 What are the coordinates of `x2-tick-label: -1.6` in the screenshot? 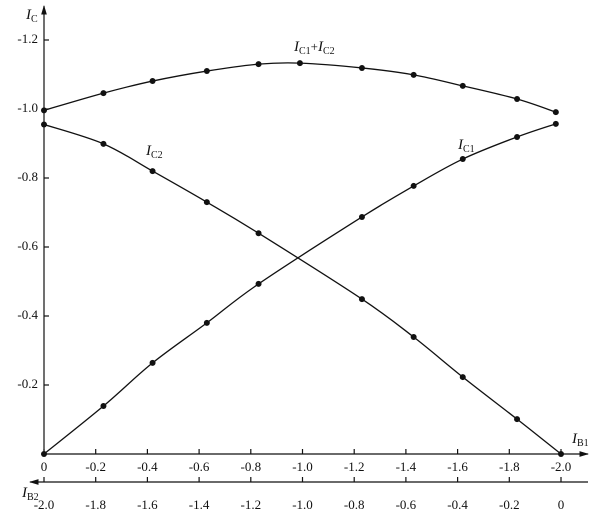 It's located at (147, 504).